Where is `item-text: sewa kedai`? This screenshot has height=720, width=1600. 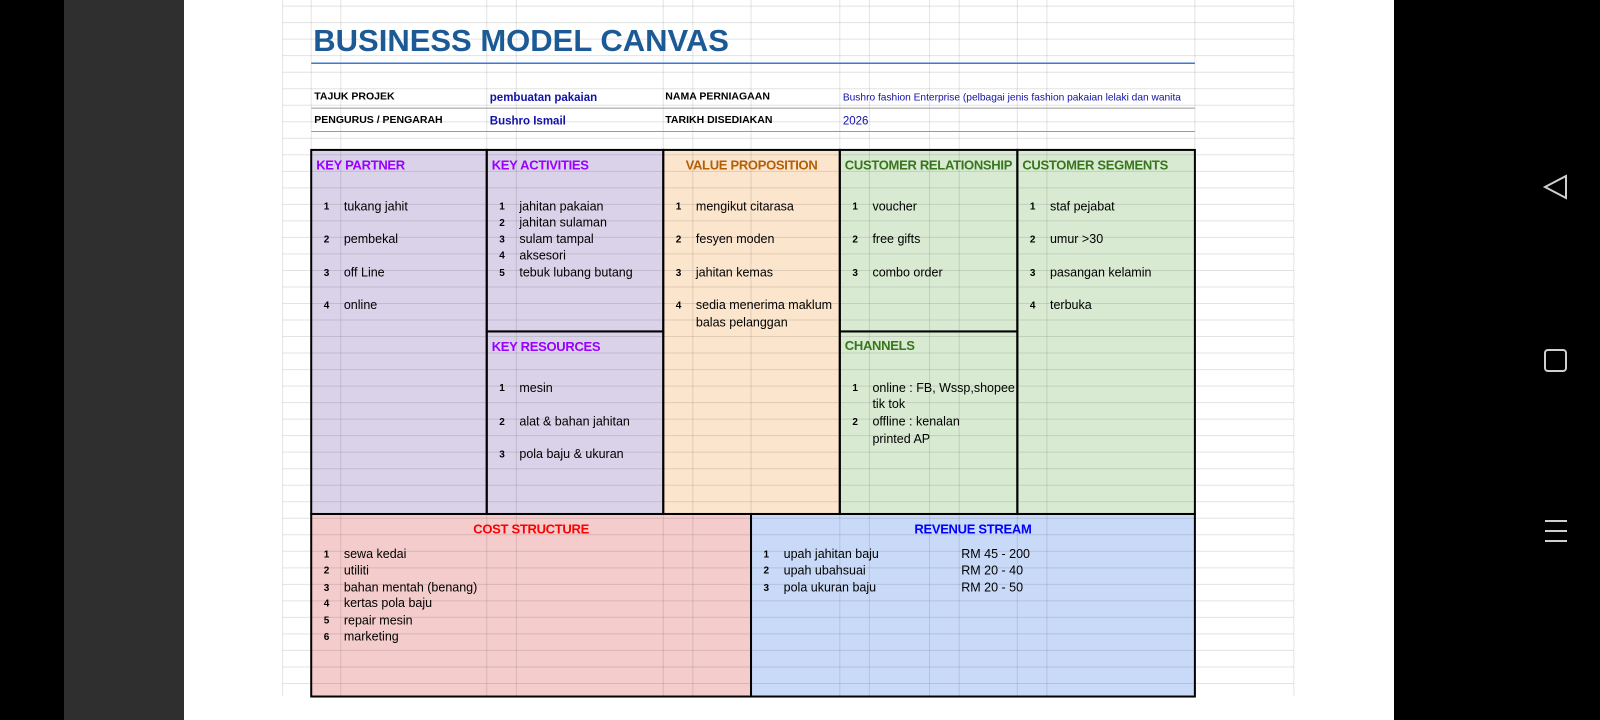 item-text: sewa kedai is located at coordinates (375, 554).